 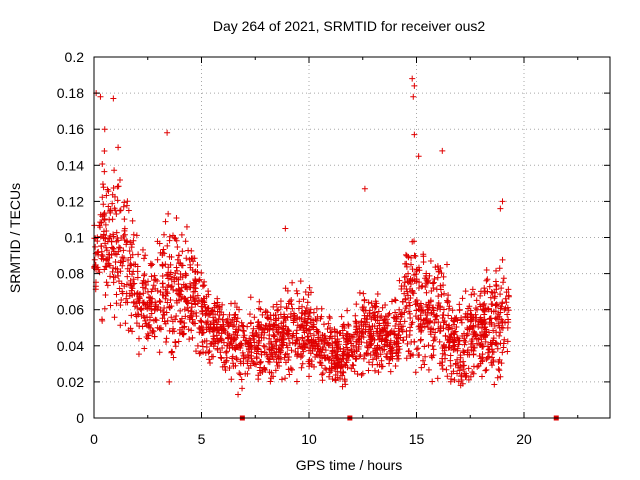 What do you see at coordinates (94, 439) in the screenshot?
I see `x-tick-label: 0` at bounding box center [94, 439].